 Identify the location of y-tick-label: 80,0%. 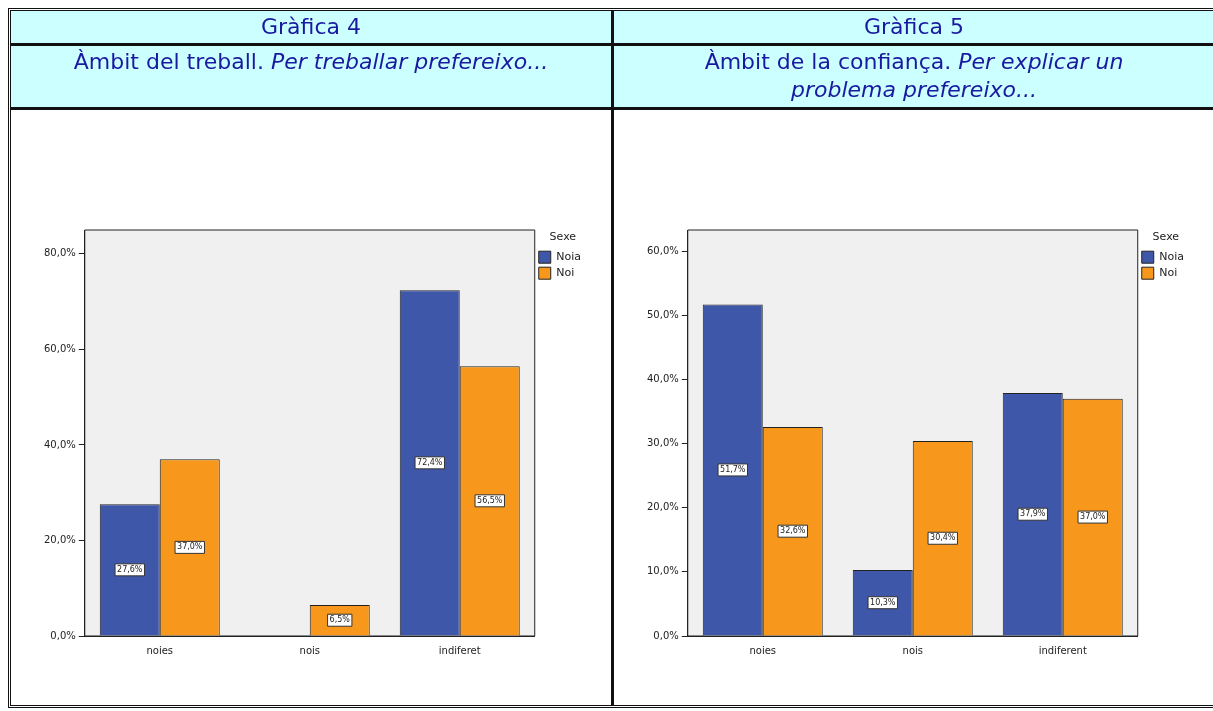
(59, 253).